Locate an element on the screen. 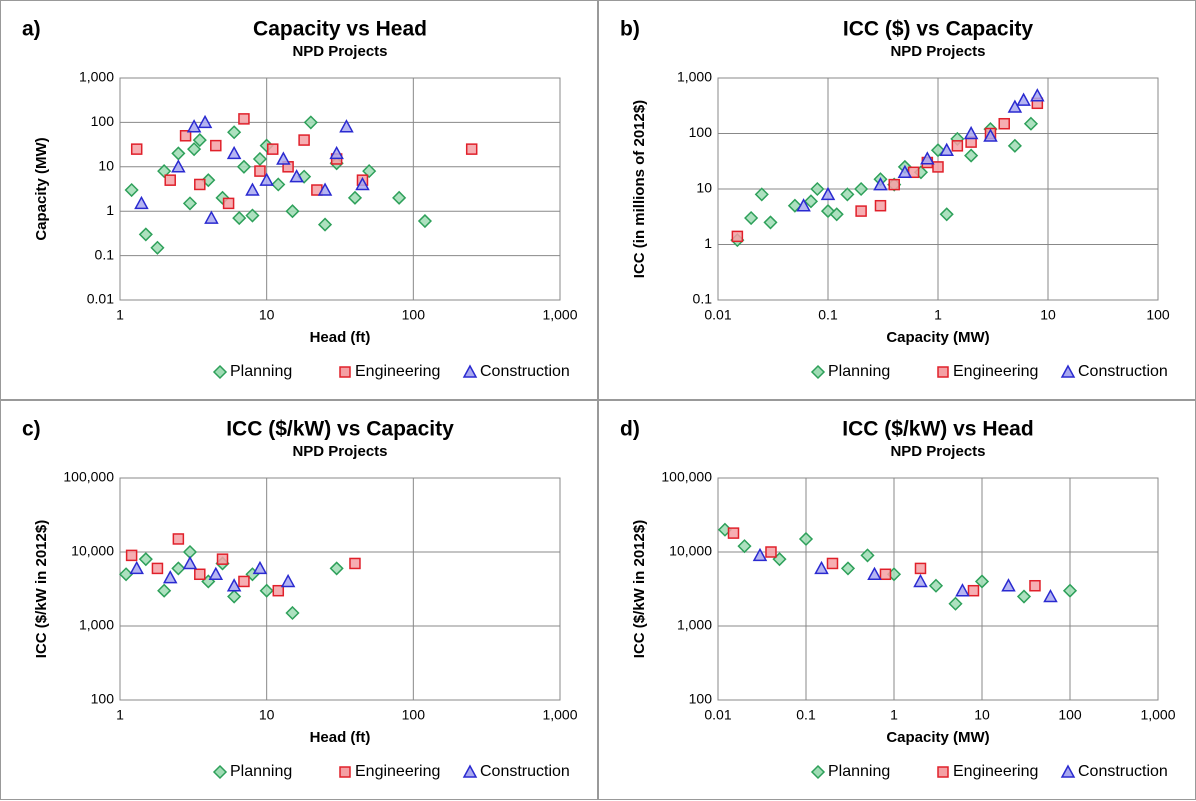  y-tick-label: 10,000 is located at coordinates (690, 551).